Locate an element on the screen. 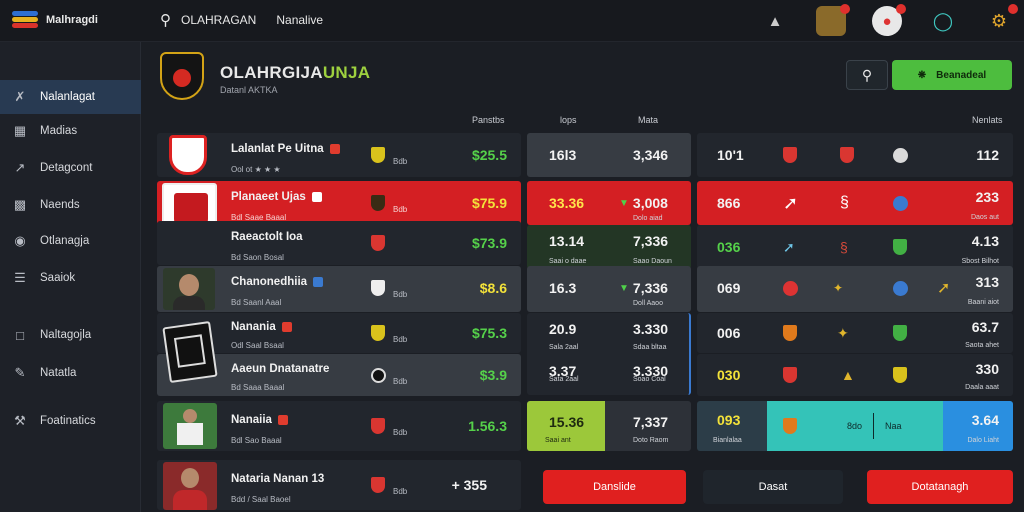 Image resolution: width=1024 pixels, height=512 pixels. table-row-extra: 030 ▲ 330 Daala aaat is located at coordinates (855, 375).